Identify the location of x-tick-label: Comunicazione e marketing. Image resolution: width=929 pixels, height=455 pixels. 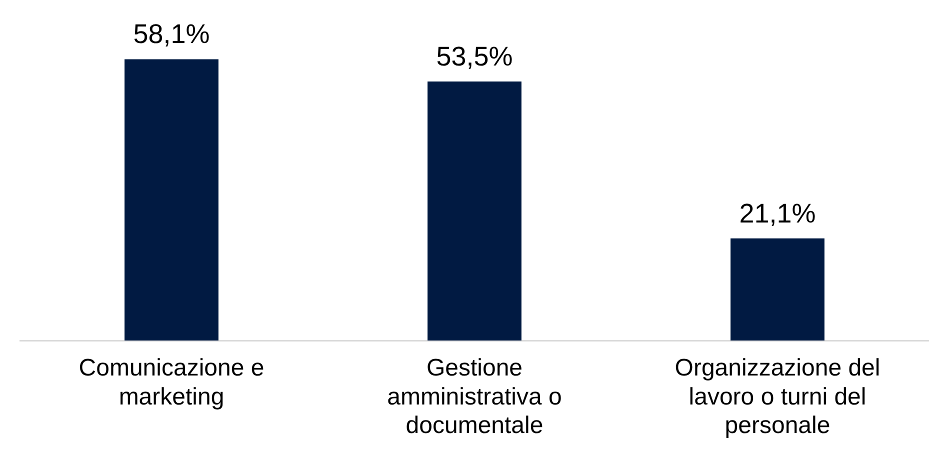
(171, 382).